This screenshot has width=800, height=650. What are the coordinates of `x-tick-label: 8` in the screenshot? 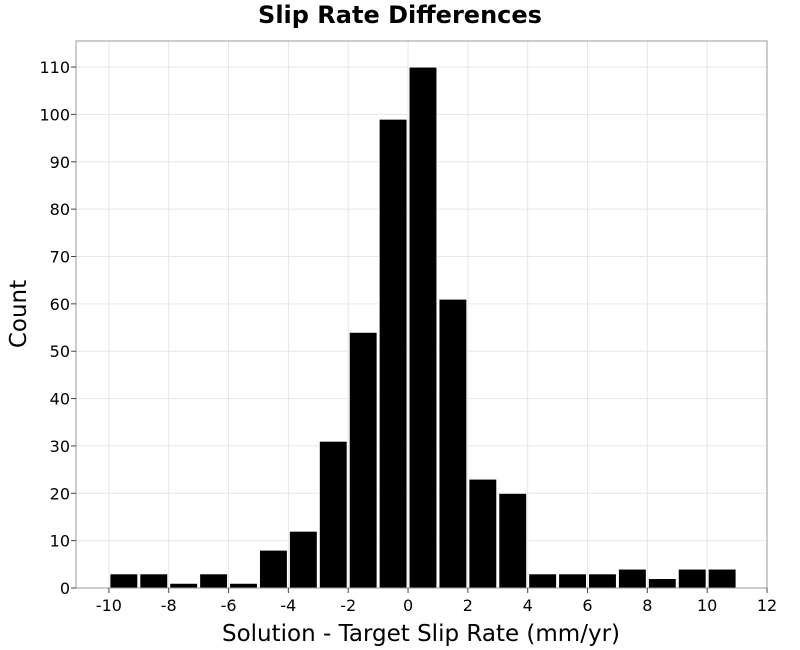 It's located at (647, 605).